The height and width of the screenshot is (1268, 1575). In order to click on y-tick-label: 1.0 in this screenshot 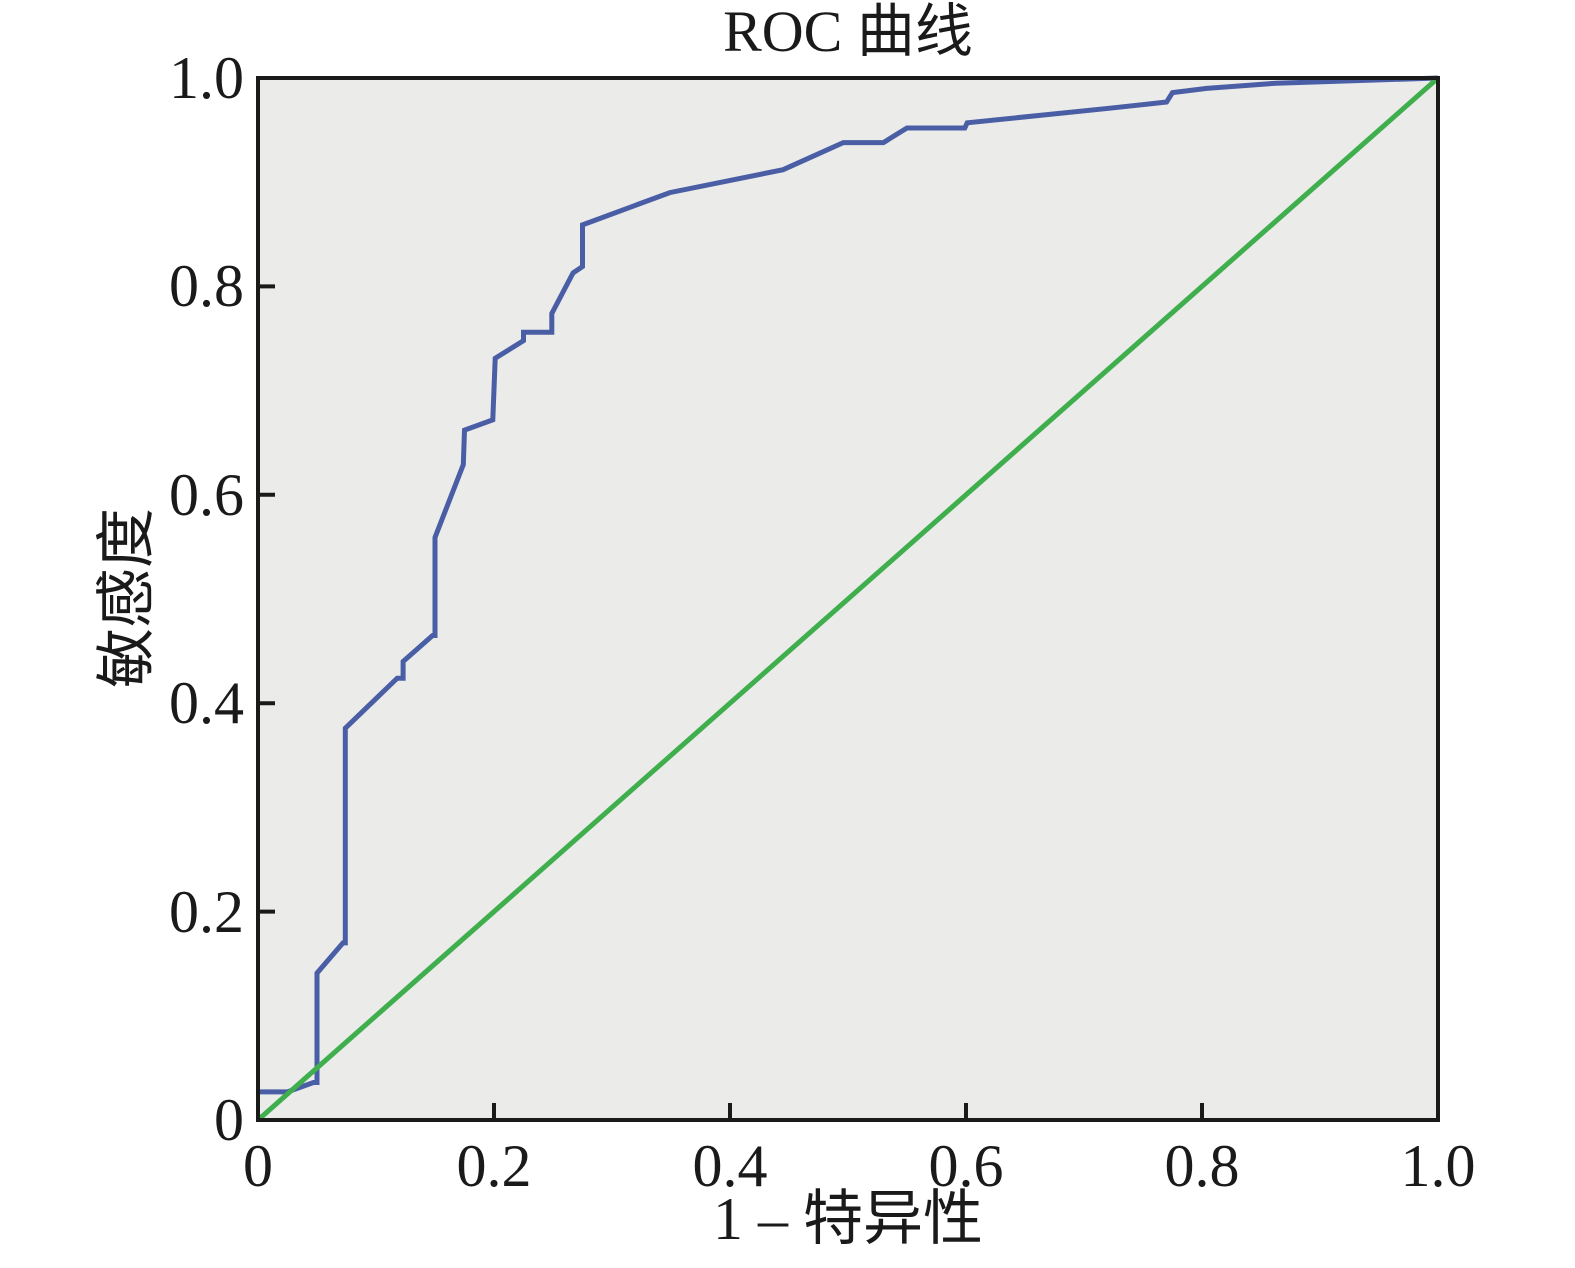, I will do `click(206, 78)`.